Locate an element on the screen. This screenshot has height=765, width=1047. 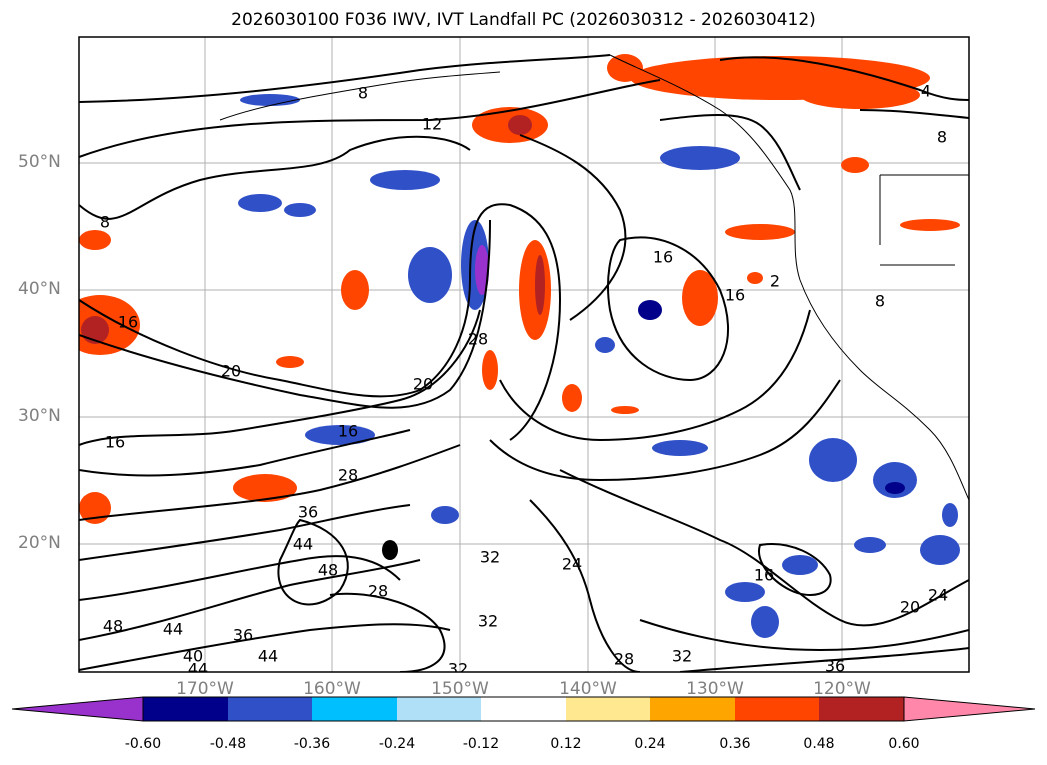
colorbar-tick: 0.36 is located at coordinates (735, 744).